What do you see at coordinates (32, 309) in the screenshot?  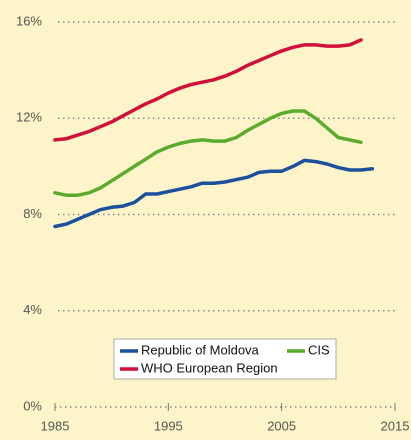 I see `y-tick-label: 4%` at bounding box center [32, 309].